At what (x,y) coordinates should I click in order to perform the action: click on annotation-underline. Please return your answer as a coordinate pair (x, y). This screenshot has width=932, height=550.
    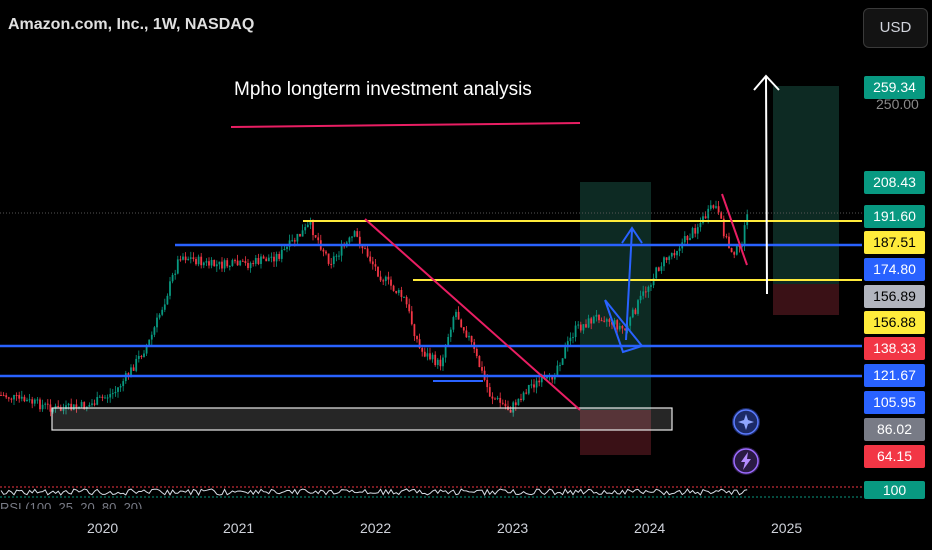
    Looking at the image, I should click on (405, 125).